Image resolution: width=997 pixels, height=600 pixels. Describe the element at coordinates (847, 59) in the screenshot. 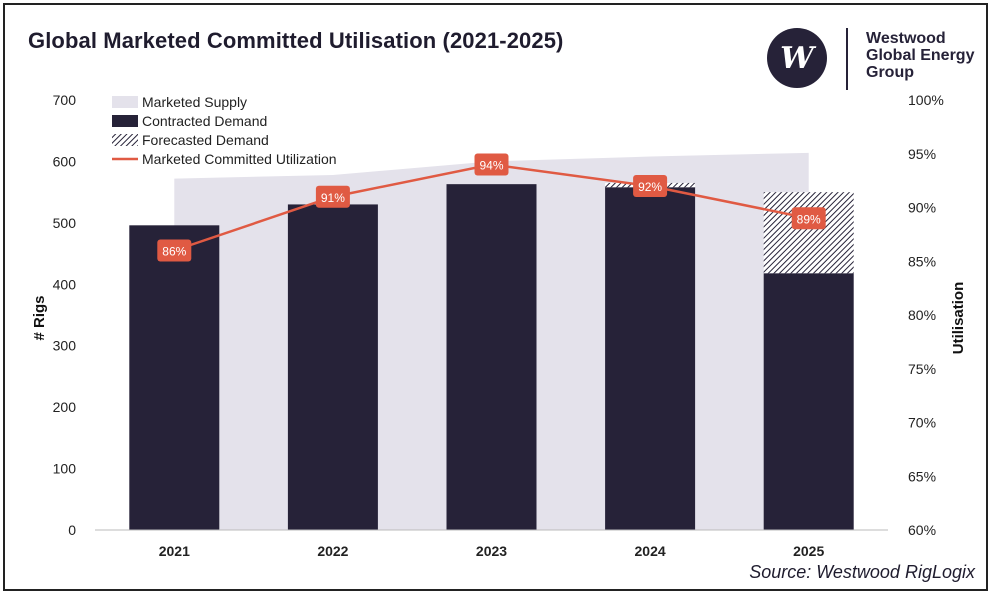

I see `logo-divider` at that location.